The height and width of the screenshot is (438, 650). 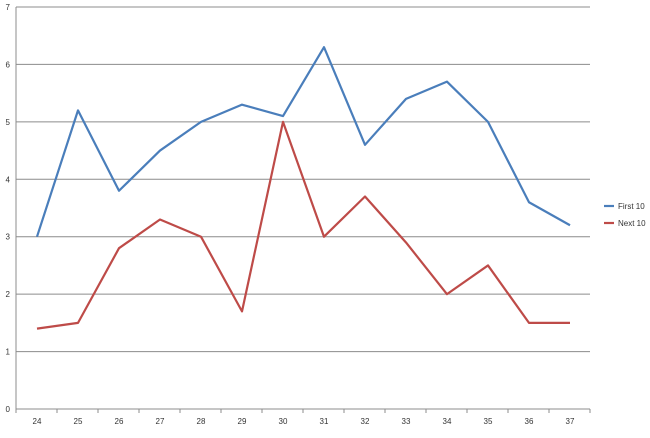 I want to click on x-tick-label: 26, so click(x=119, y=421).